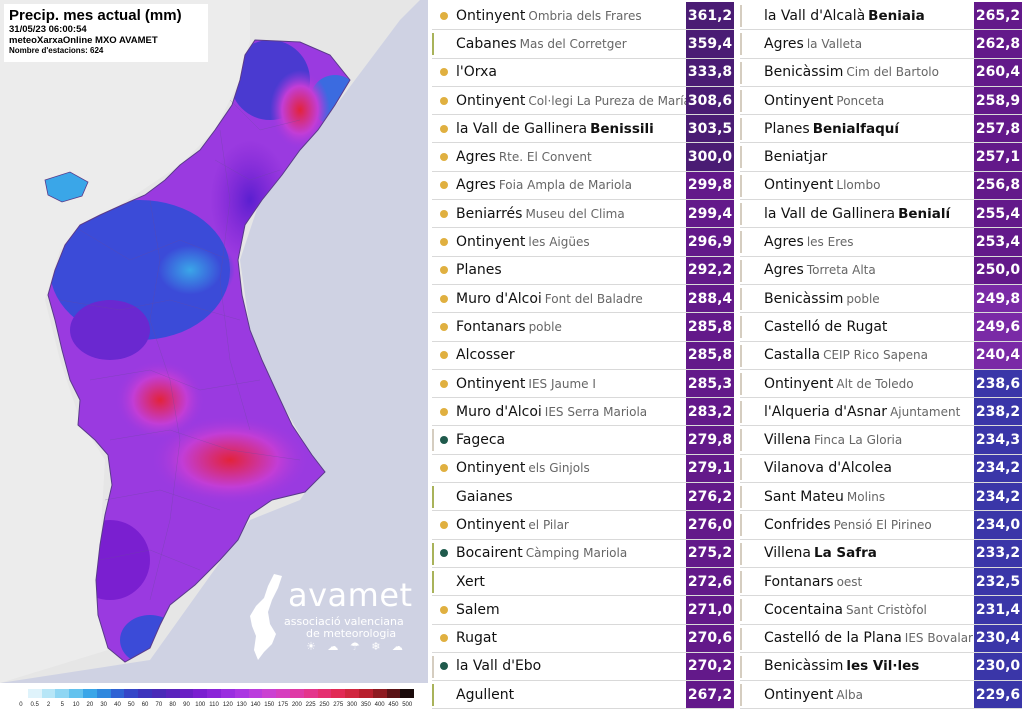 This screenshot has height=722, width=1024. Describe the element at coordinates (869, 582) in the screenshot. I see `station-name: Fontanars oest` at that location.